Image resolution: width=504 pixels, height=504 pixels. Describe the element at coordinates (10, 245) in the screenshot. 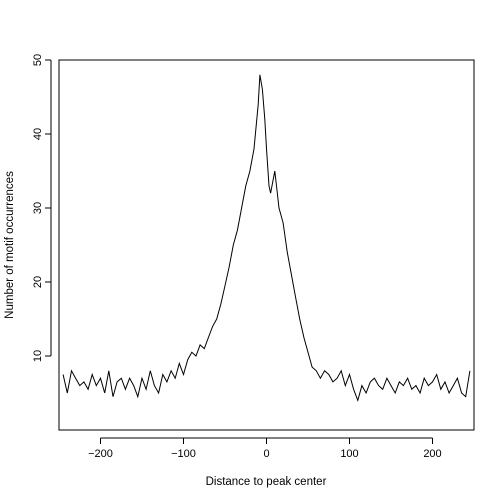

I see `y-axis-label: Number of motif occurrences` at that location.